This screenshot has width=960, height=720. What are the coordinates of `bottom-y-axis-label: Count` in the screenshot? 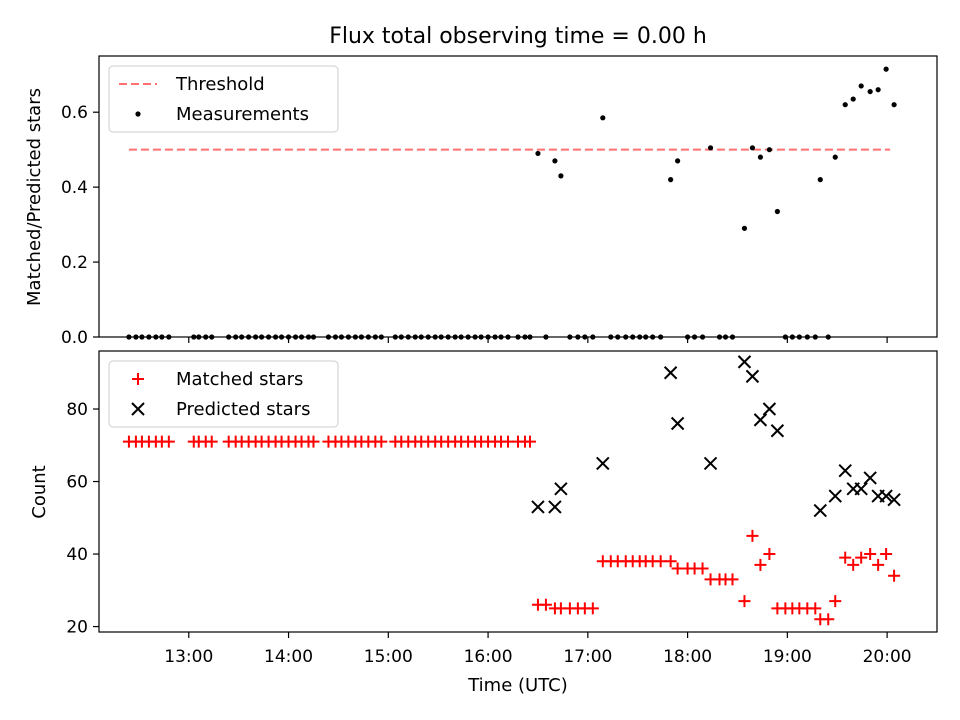 It's located at (39, 491).